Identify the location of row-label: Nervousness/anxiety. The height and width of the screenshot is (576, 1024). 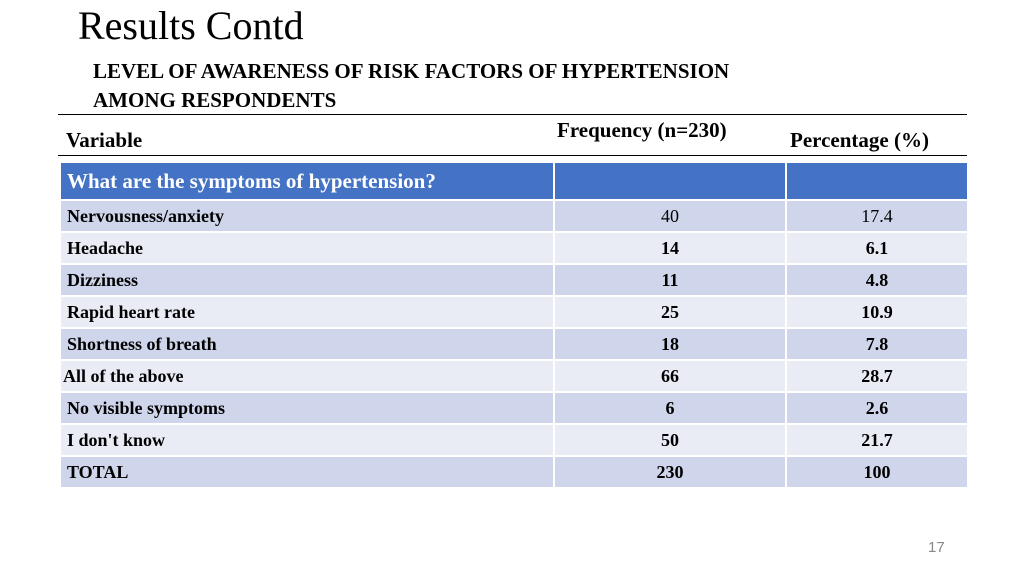
(307, 216).